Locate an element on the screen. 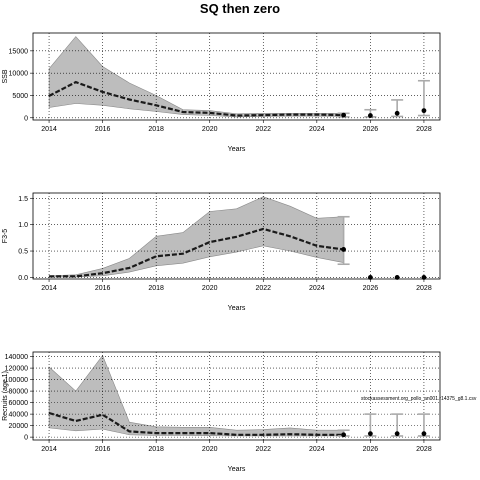 Image resolution: width=480 pixels, height=480 pixels. y-tick-label: 15000 is located at coordinates (19, 51).